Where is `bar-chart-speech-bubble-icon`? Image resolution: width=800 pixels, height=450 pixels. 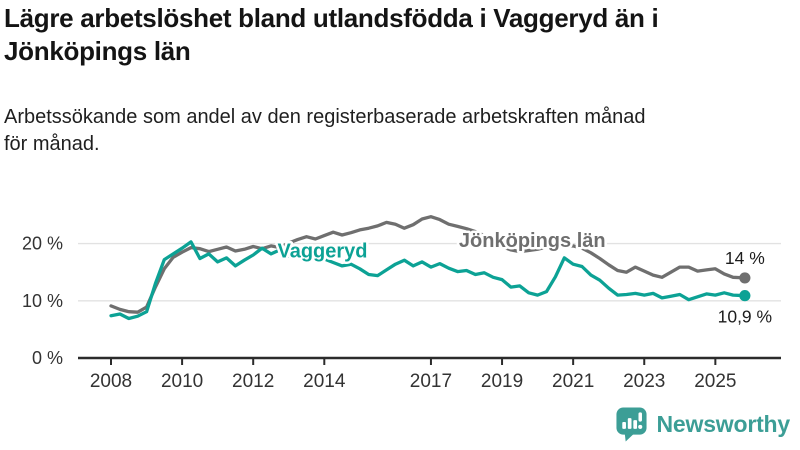
bar-chart-speech-bubble-icon is located at coordinates (631, 424).